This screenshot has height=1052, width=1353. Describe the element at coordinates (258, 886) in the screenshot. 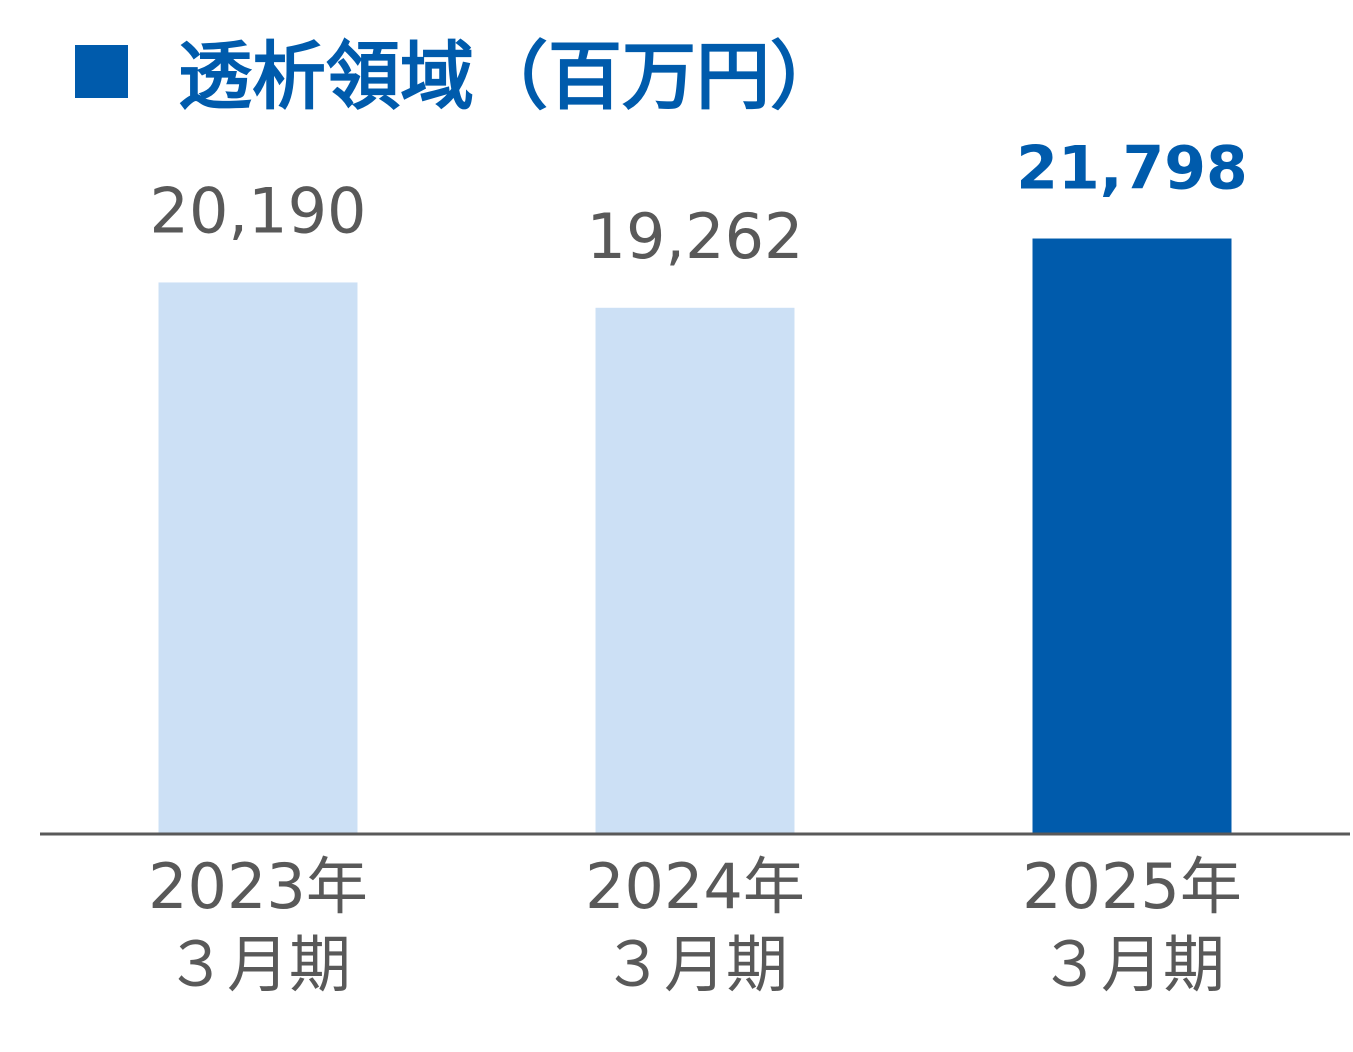

I see `category-label-1-line1: 2023年` at that location.